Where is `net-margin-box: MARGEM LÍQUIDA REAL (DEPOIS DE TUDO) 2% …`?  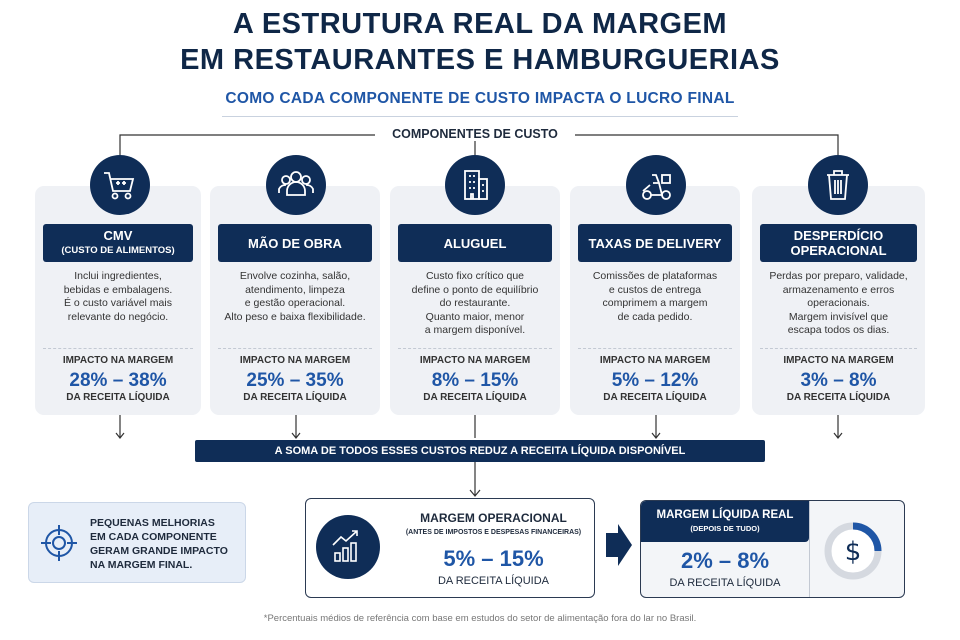
net-margin-box: MARGEM LÍQUIDA REAL (DEPOIS DE TUDO) 2% … is located at coordinates (772, 549).